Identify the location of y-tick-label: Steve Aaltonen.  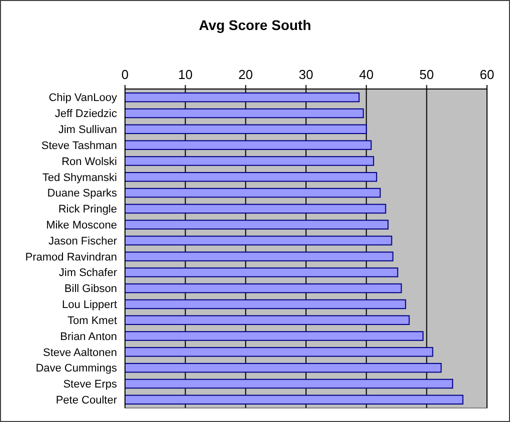
(79, 352).